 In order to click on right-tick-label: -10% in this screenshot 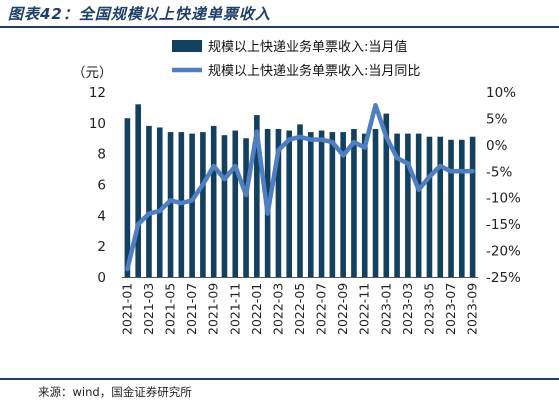, I will do `click(503, 199)`.